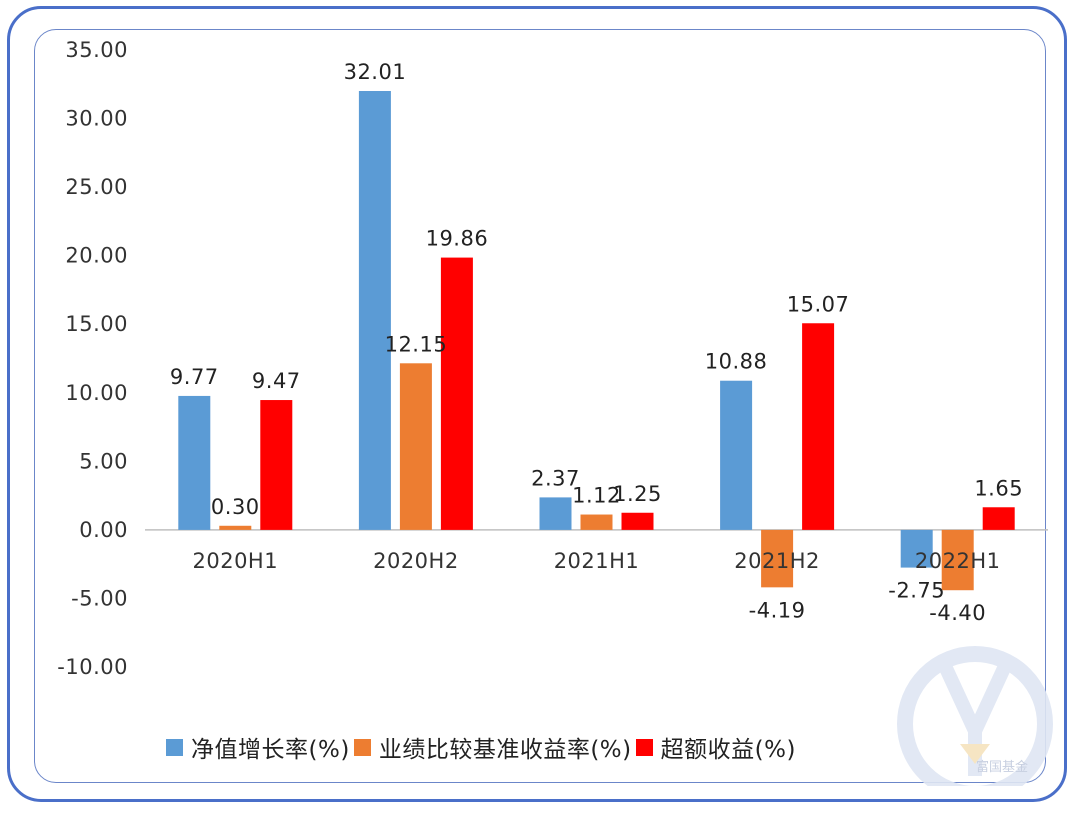  Describe the element at coordinates (505, 750) in the screenshot. I see `legend-label: 业绩比较基准收益率(%)` at that location.